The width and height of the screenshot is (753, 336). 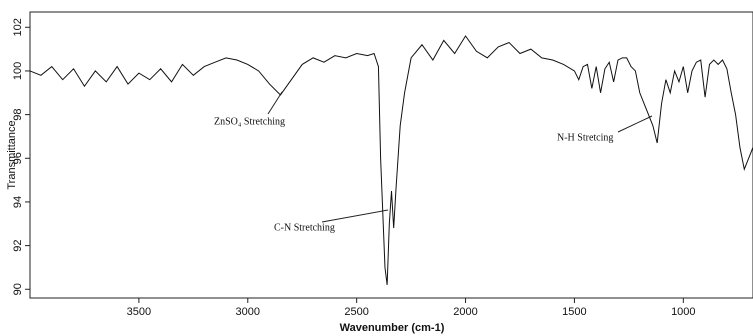 I want to click on y-axis-label: Transmittance, so click(x=12, y=154).